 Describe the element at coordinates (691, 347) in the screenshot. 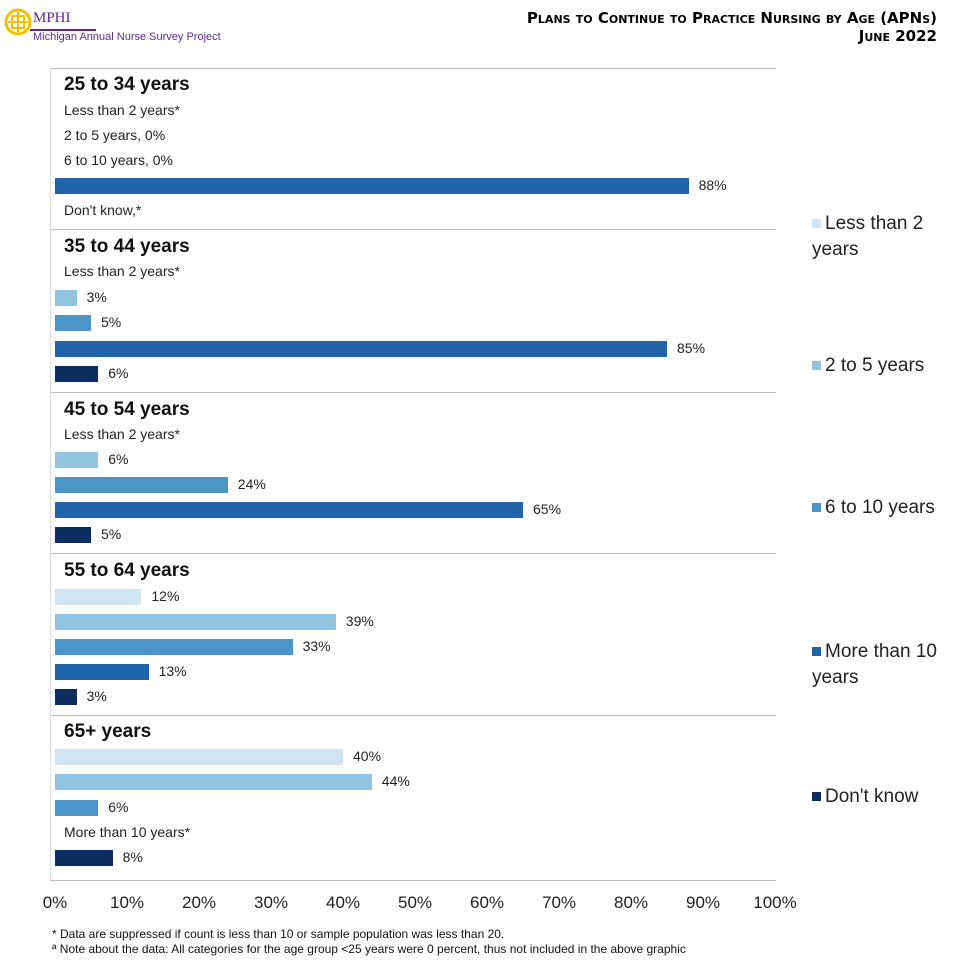

I see `data-label: 85%` at that location.